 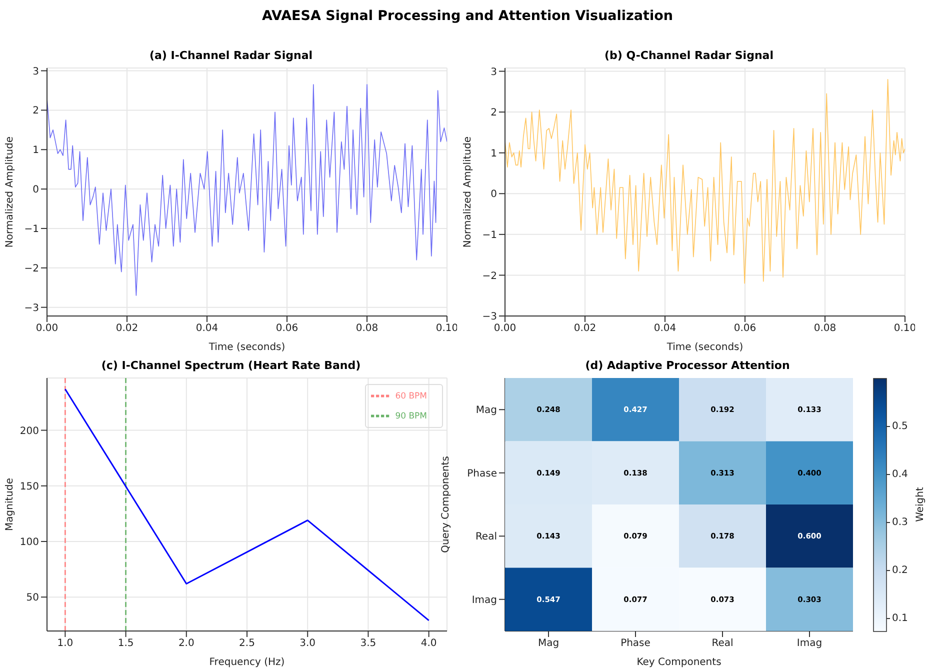 What do you see at coordinates (482, 474) in the screenshot?
I see `y-tick-label: Phase` at bounding box center [482, 474].